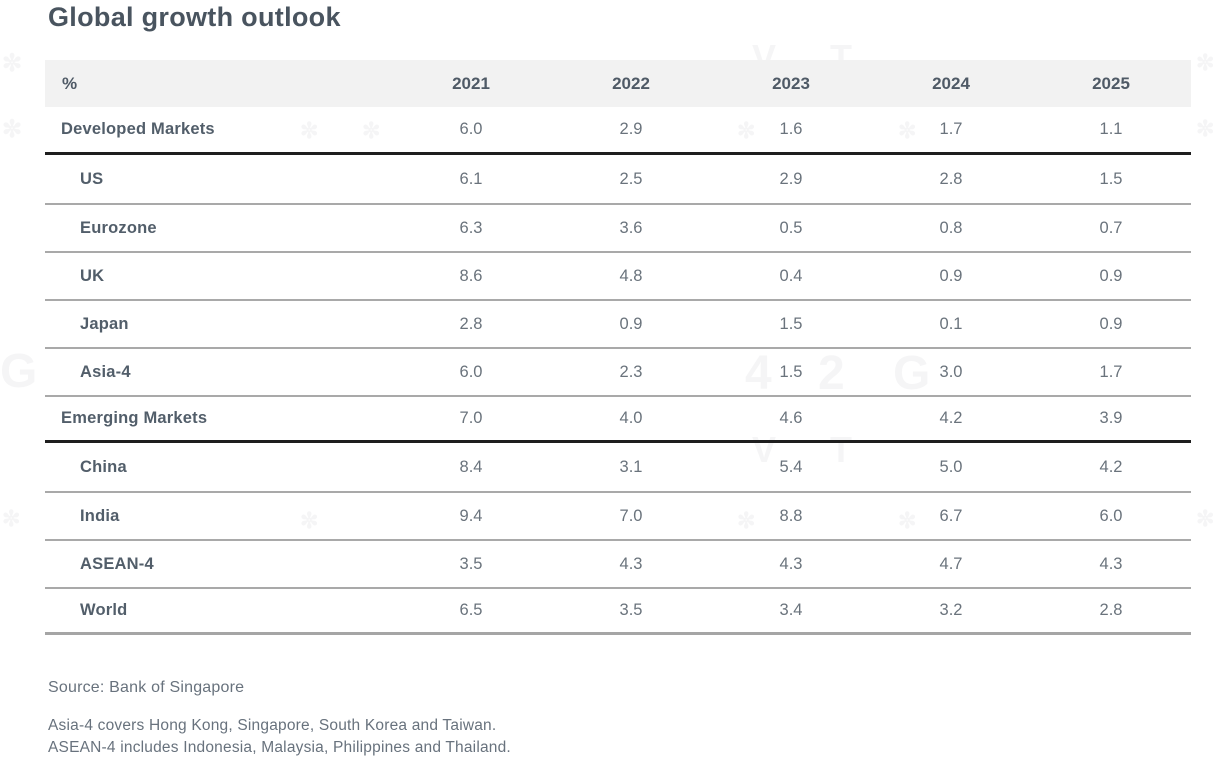  Describe the element at coordinates (471, 563) in the screenshot. I see `value-cell-2021: 3.5` at that location.